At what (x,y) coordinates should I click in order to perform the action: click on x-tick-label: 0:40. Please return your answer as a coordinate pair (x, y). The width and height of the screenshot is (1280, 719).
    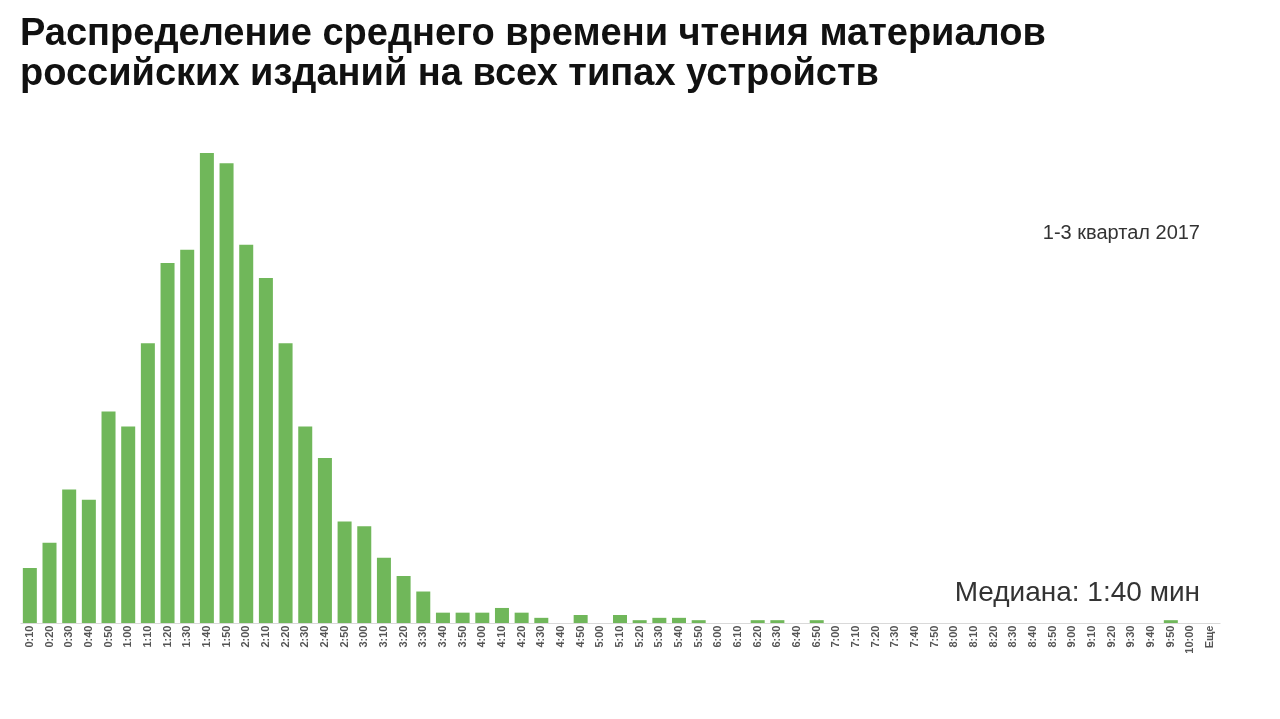
    Looking at the image, I should click on (87, 636).